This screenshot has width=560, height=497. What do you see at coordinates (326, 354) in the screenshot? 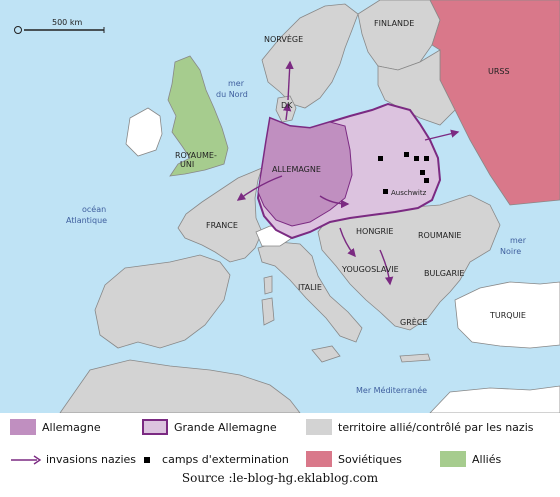
I see `sicily-land` at bounding box center [326, 354].